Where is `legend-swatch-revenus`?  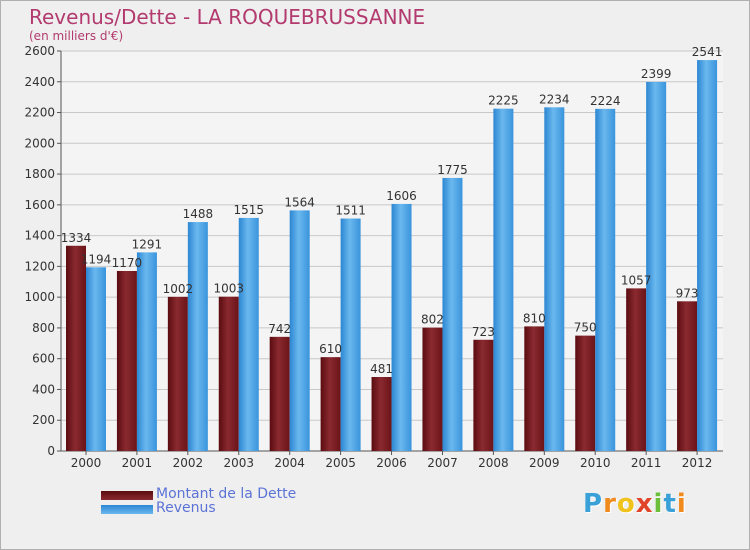 legend-swatch-revenus is located at coordinates (127, 509).